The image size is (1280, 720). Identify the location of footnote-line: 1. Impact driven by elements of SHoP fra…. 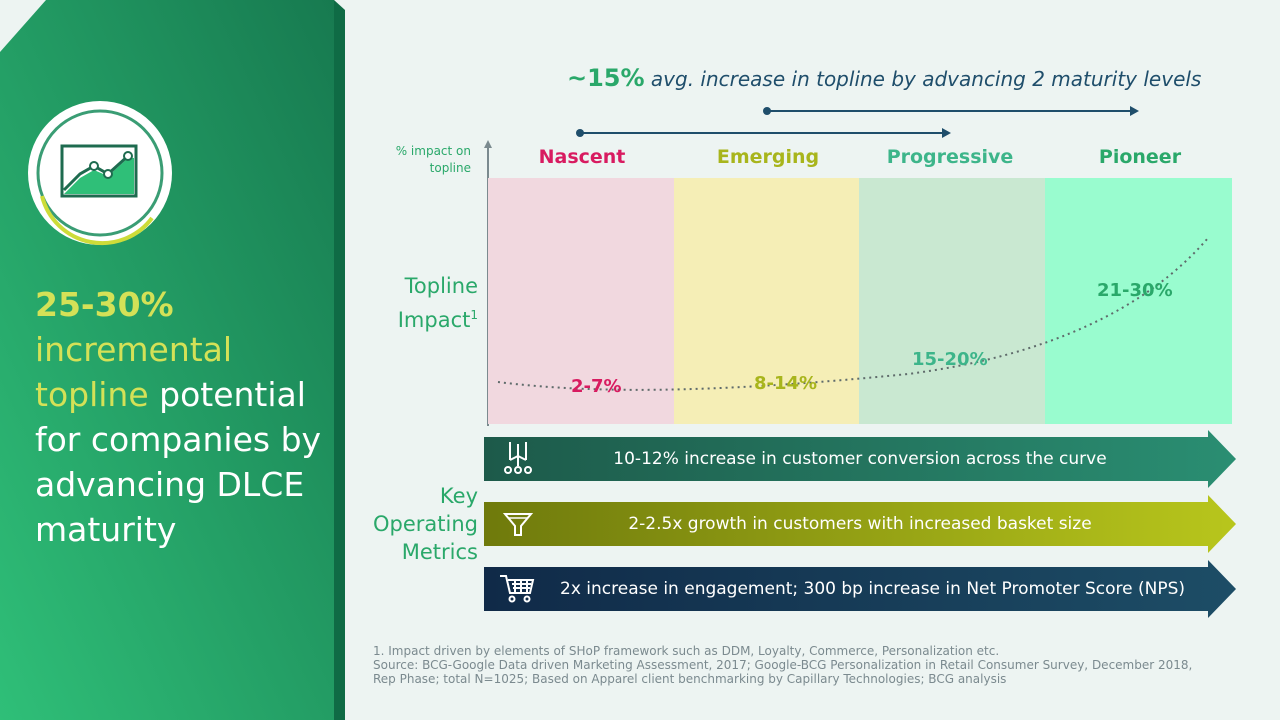
(686, 651).